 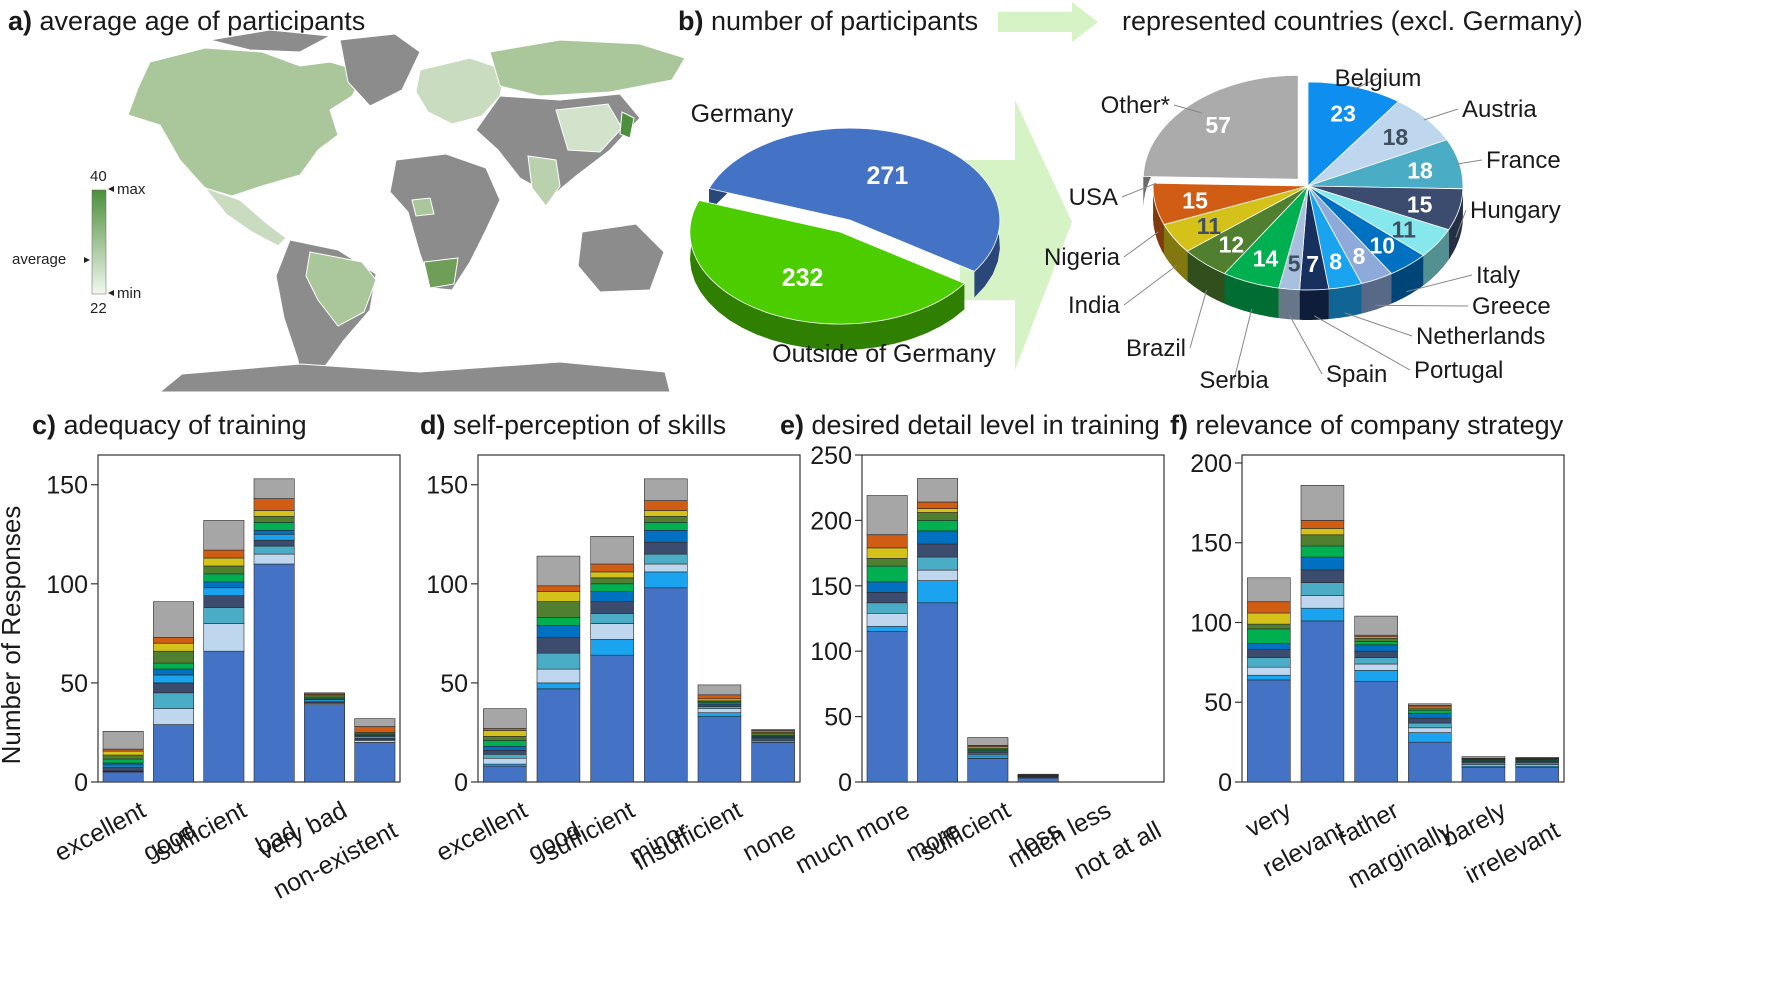 What do you see at coordinates (100, 831) in the screenshot?
I see `x-tick-label: excellent` at bounding box center [100, 831].